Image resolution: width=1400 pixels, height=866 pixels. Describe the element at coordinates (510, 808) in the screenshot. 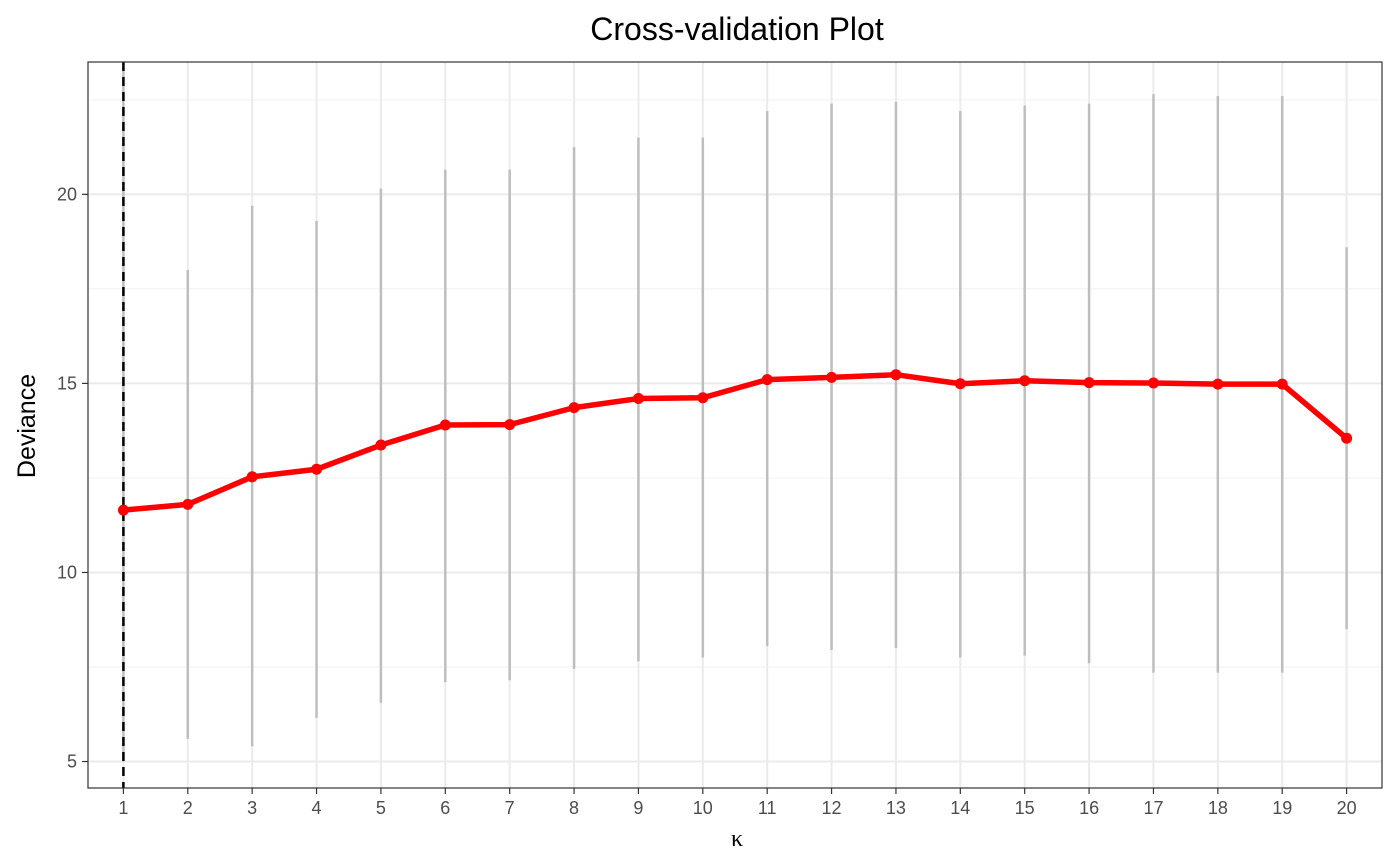

I see `x-tick-label: 7` at that location.